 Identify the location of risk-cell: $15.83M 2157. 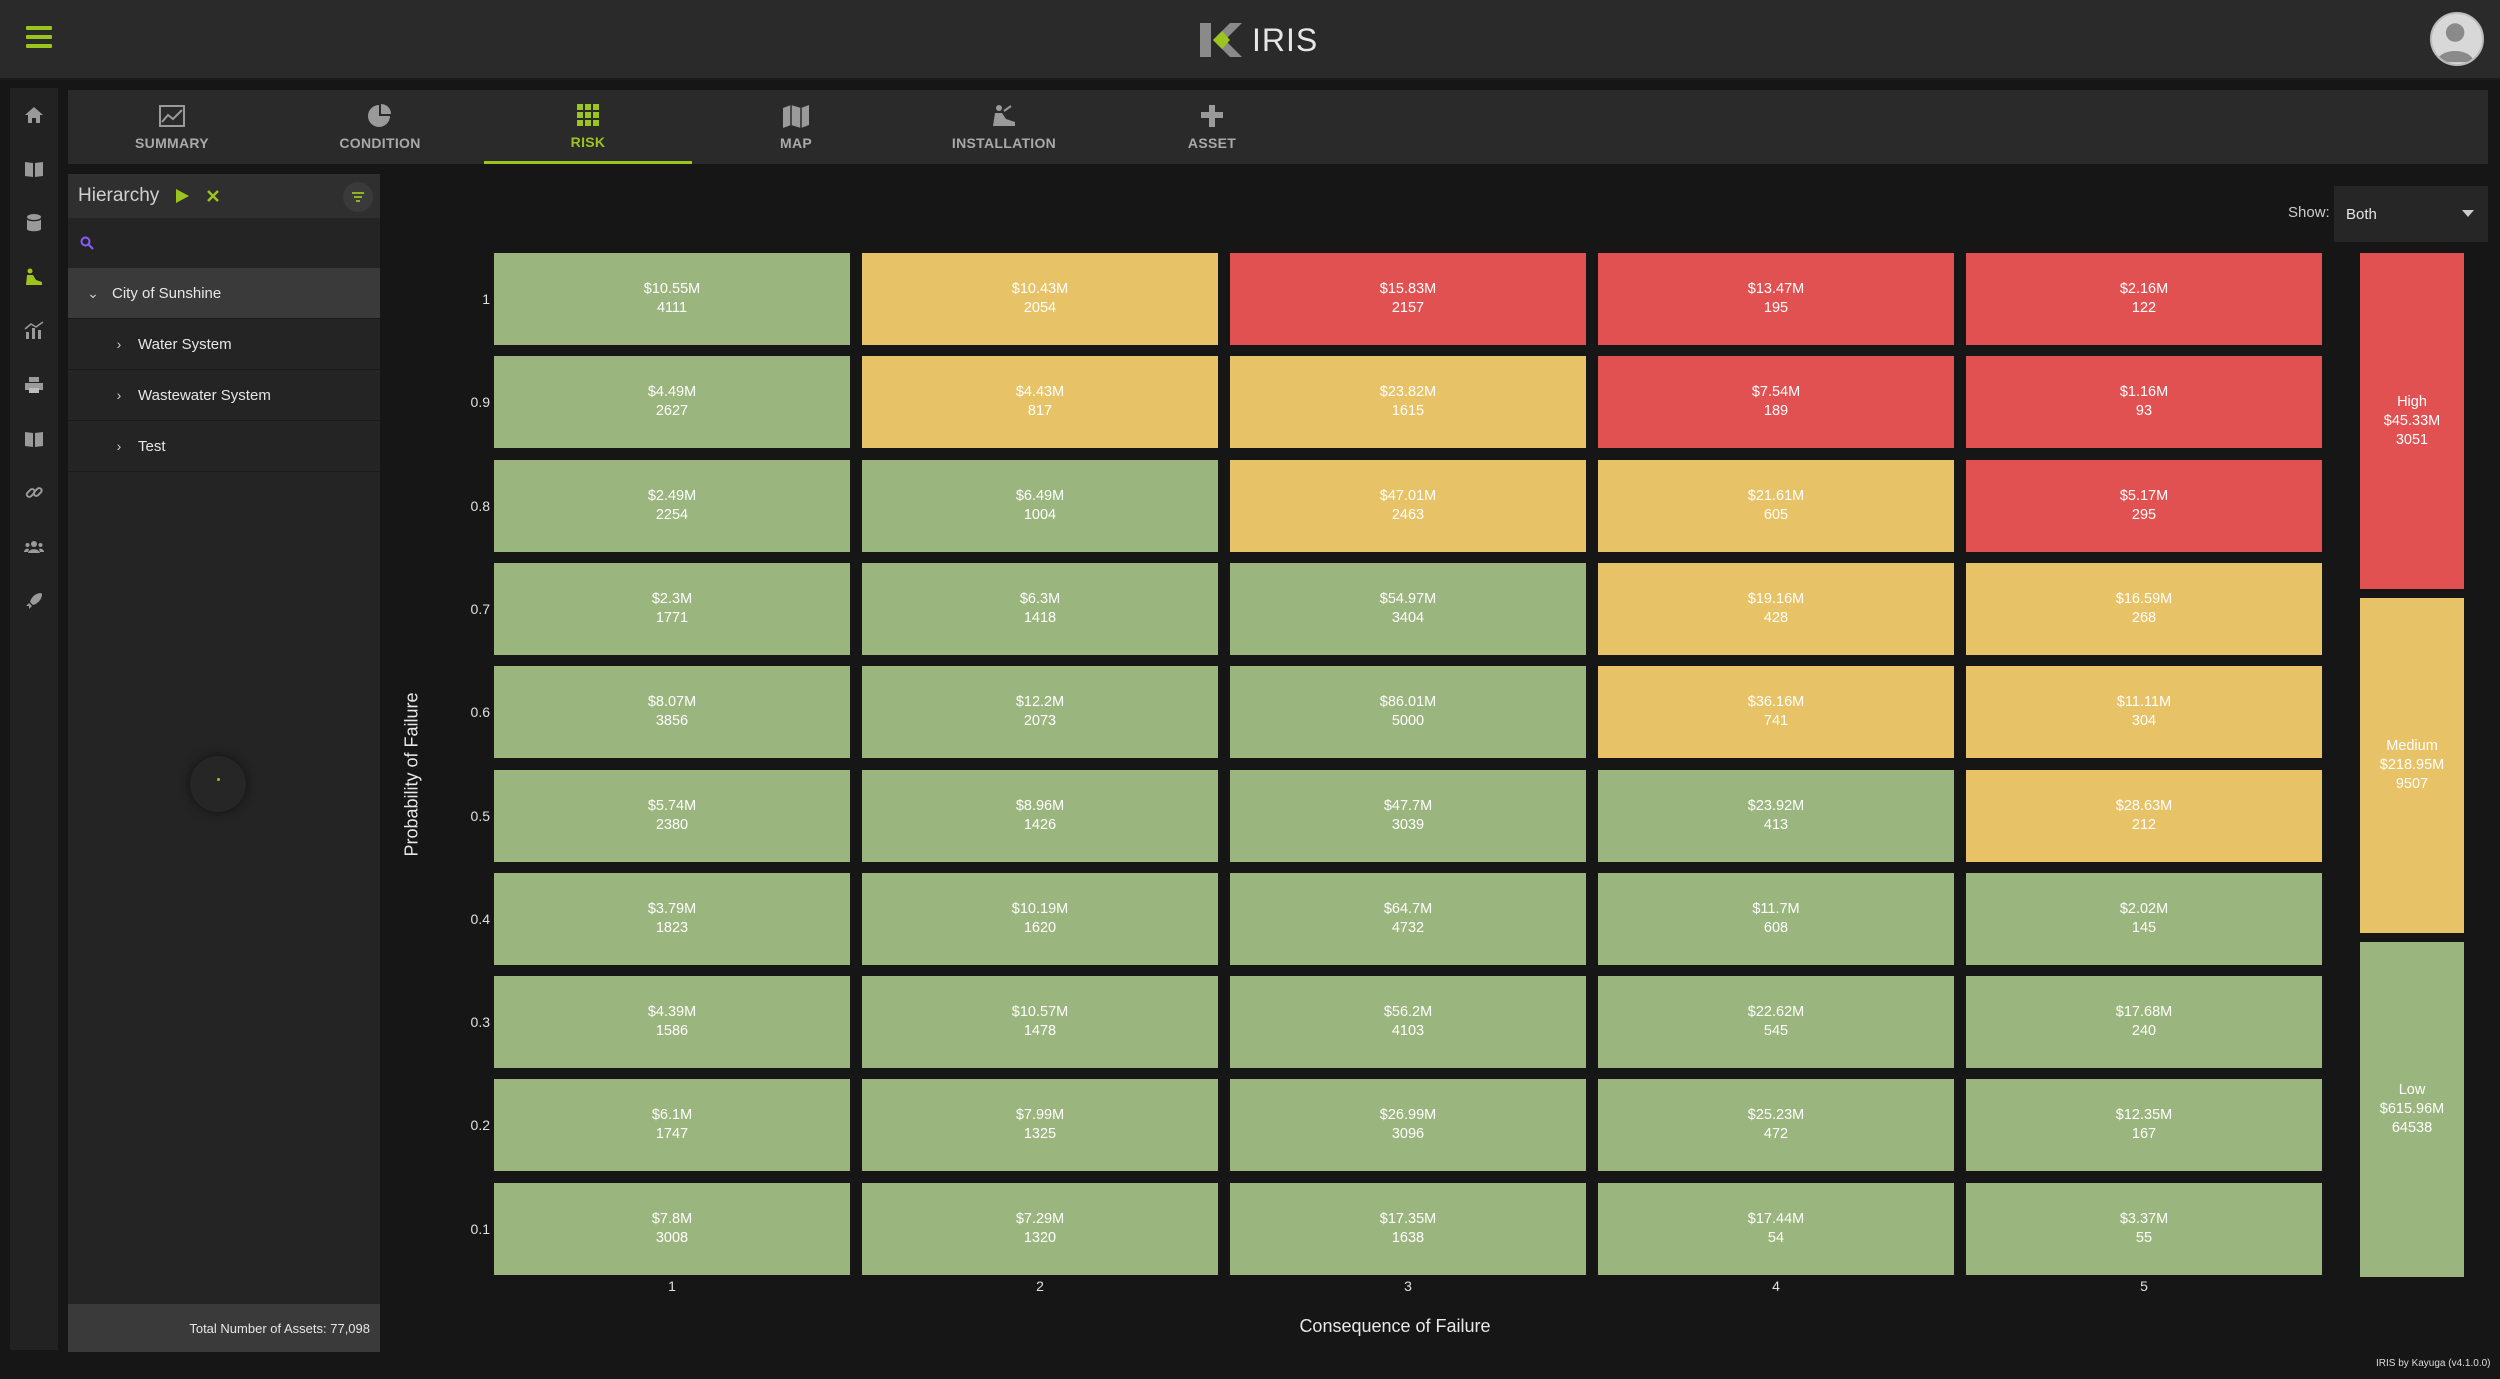
(1408, 299).